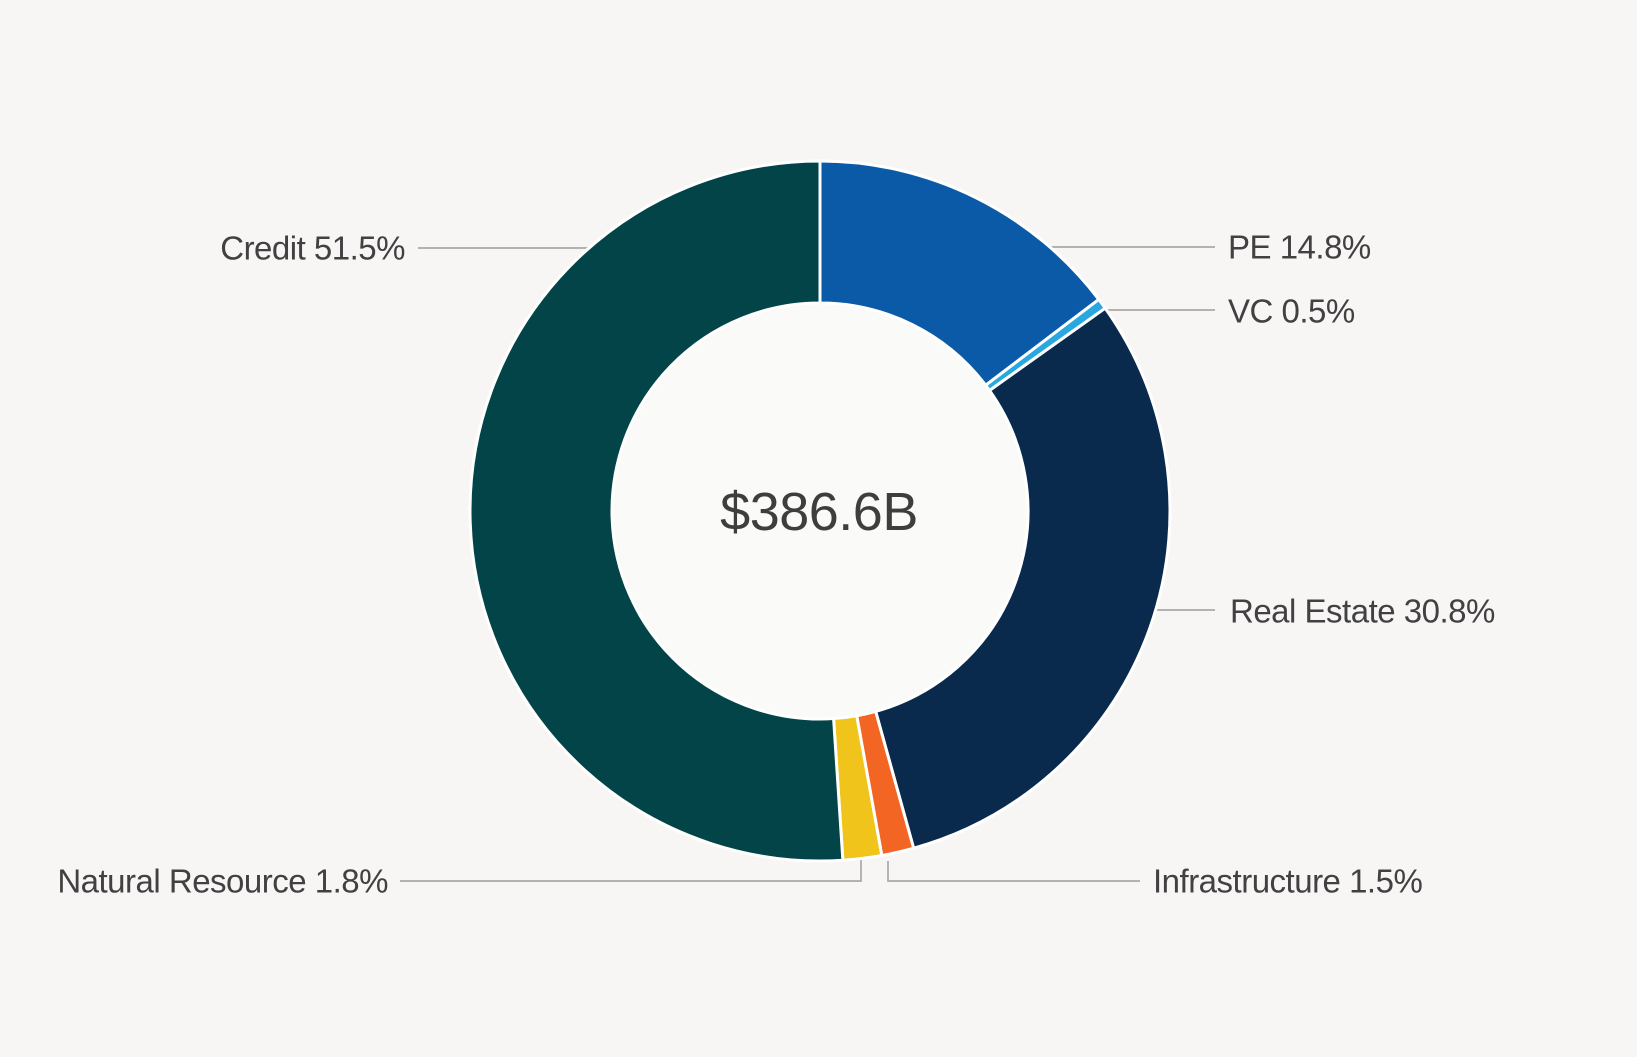  What do you see at coordinates (1362, 611) in the screenshot?
I see `slice-callout-label-real-estate: Real Estate 30.8%` at bounding box center [1362, 611].